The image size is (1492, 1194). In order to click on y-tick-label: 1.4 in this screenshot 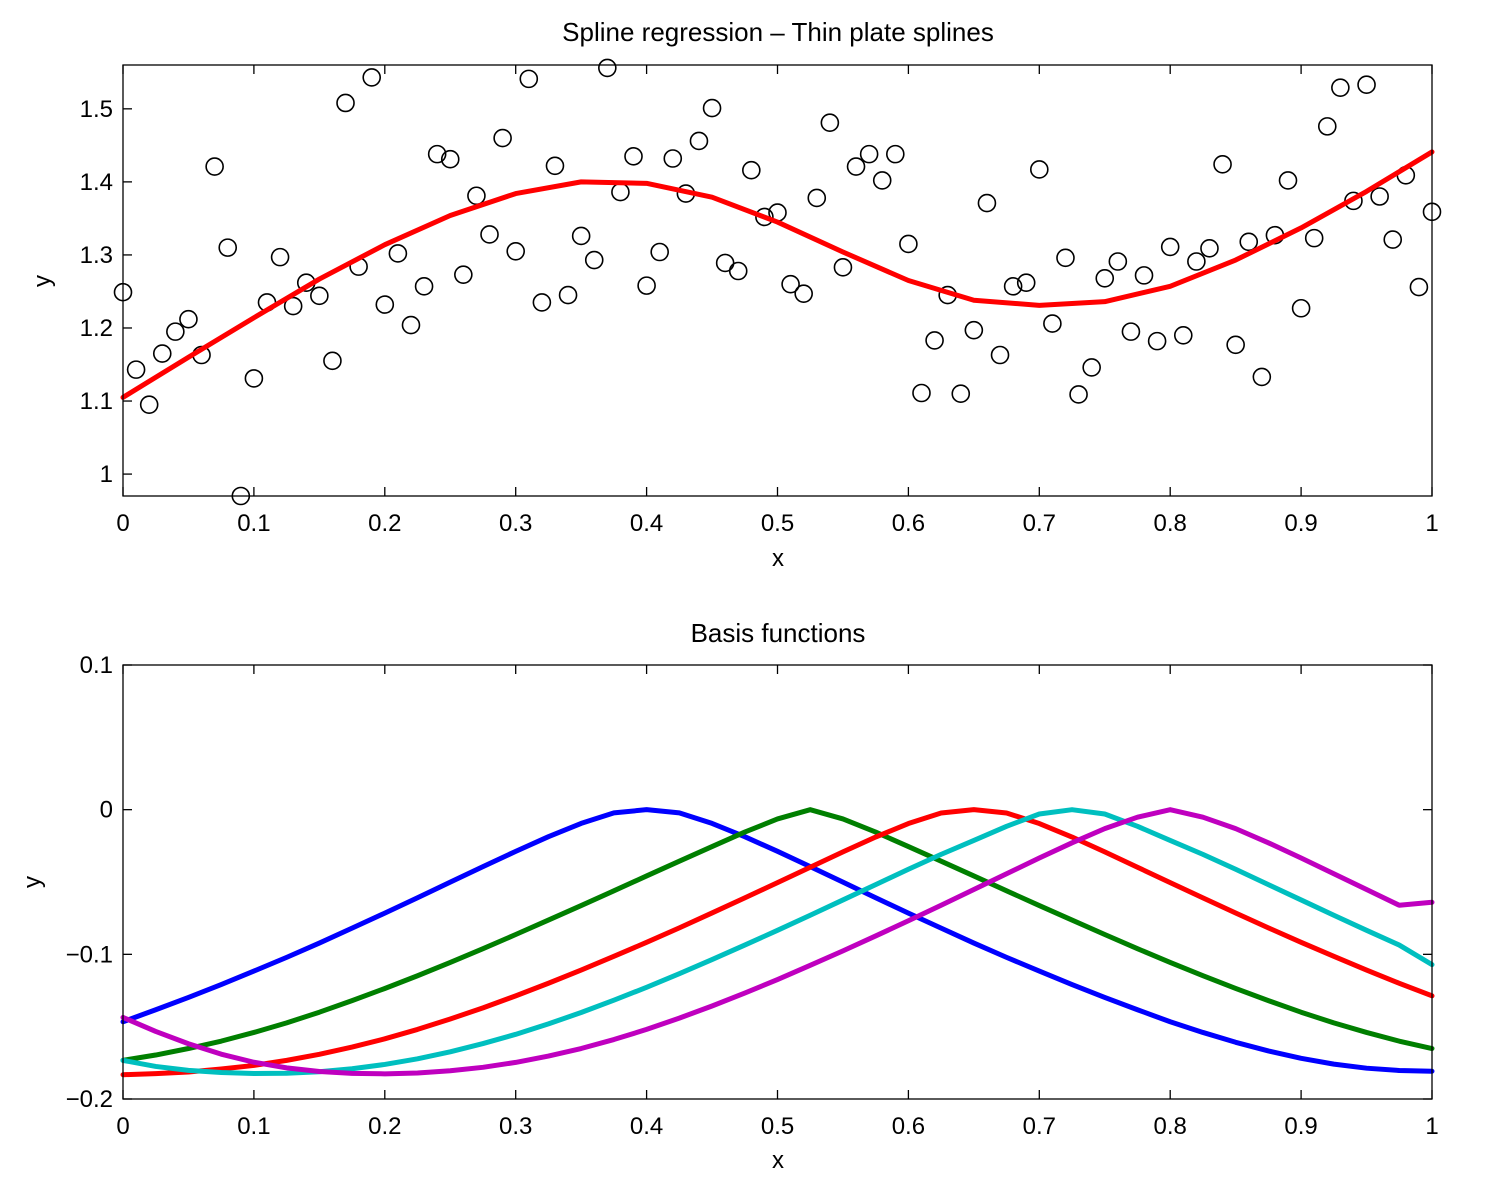, I will do `click(96, 182)`.